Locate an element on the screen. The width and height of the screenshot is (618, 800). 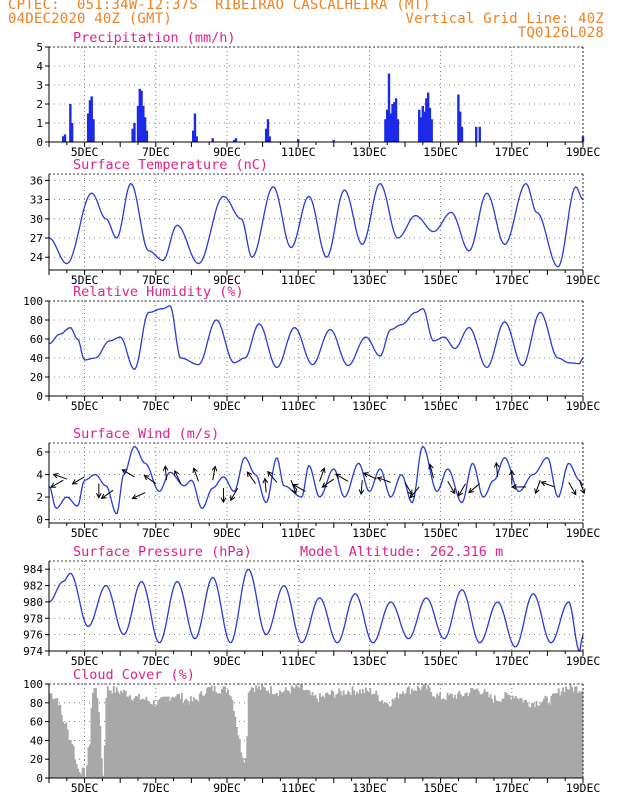
rh-ytick-label: 20 is located at coordinates (36, 377).